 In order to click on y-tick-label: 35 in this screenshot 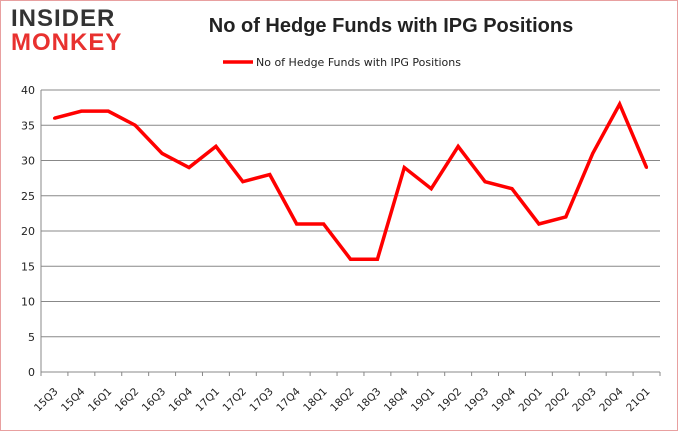, I will do `click(28, 125)`.